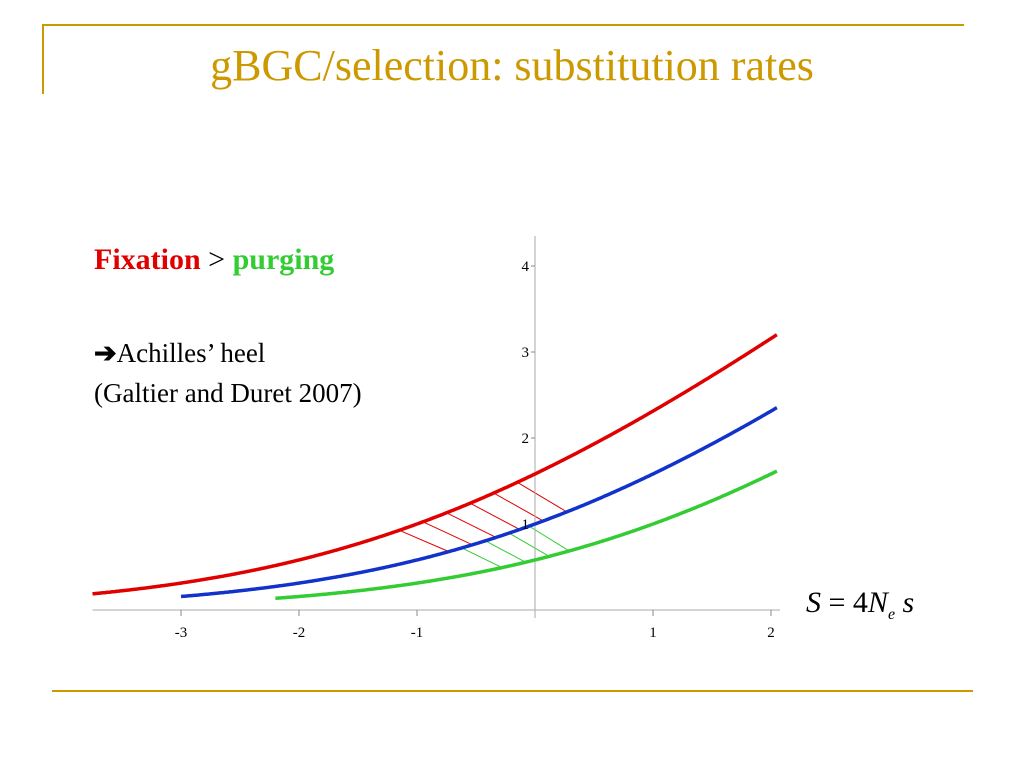 This screenshot has width=1024, height=768. I want to click on bullet-point: ➔Achilles’ heel, so click(179, 353).